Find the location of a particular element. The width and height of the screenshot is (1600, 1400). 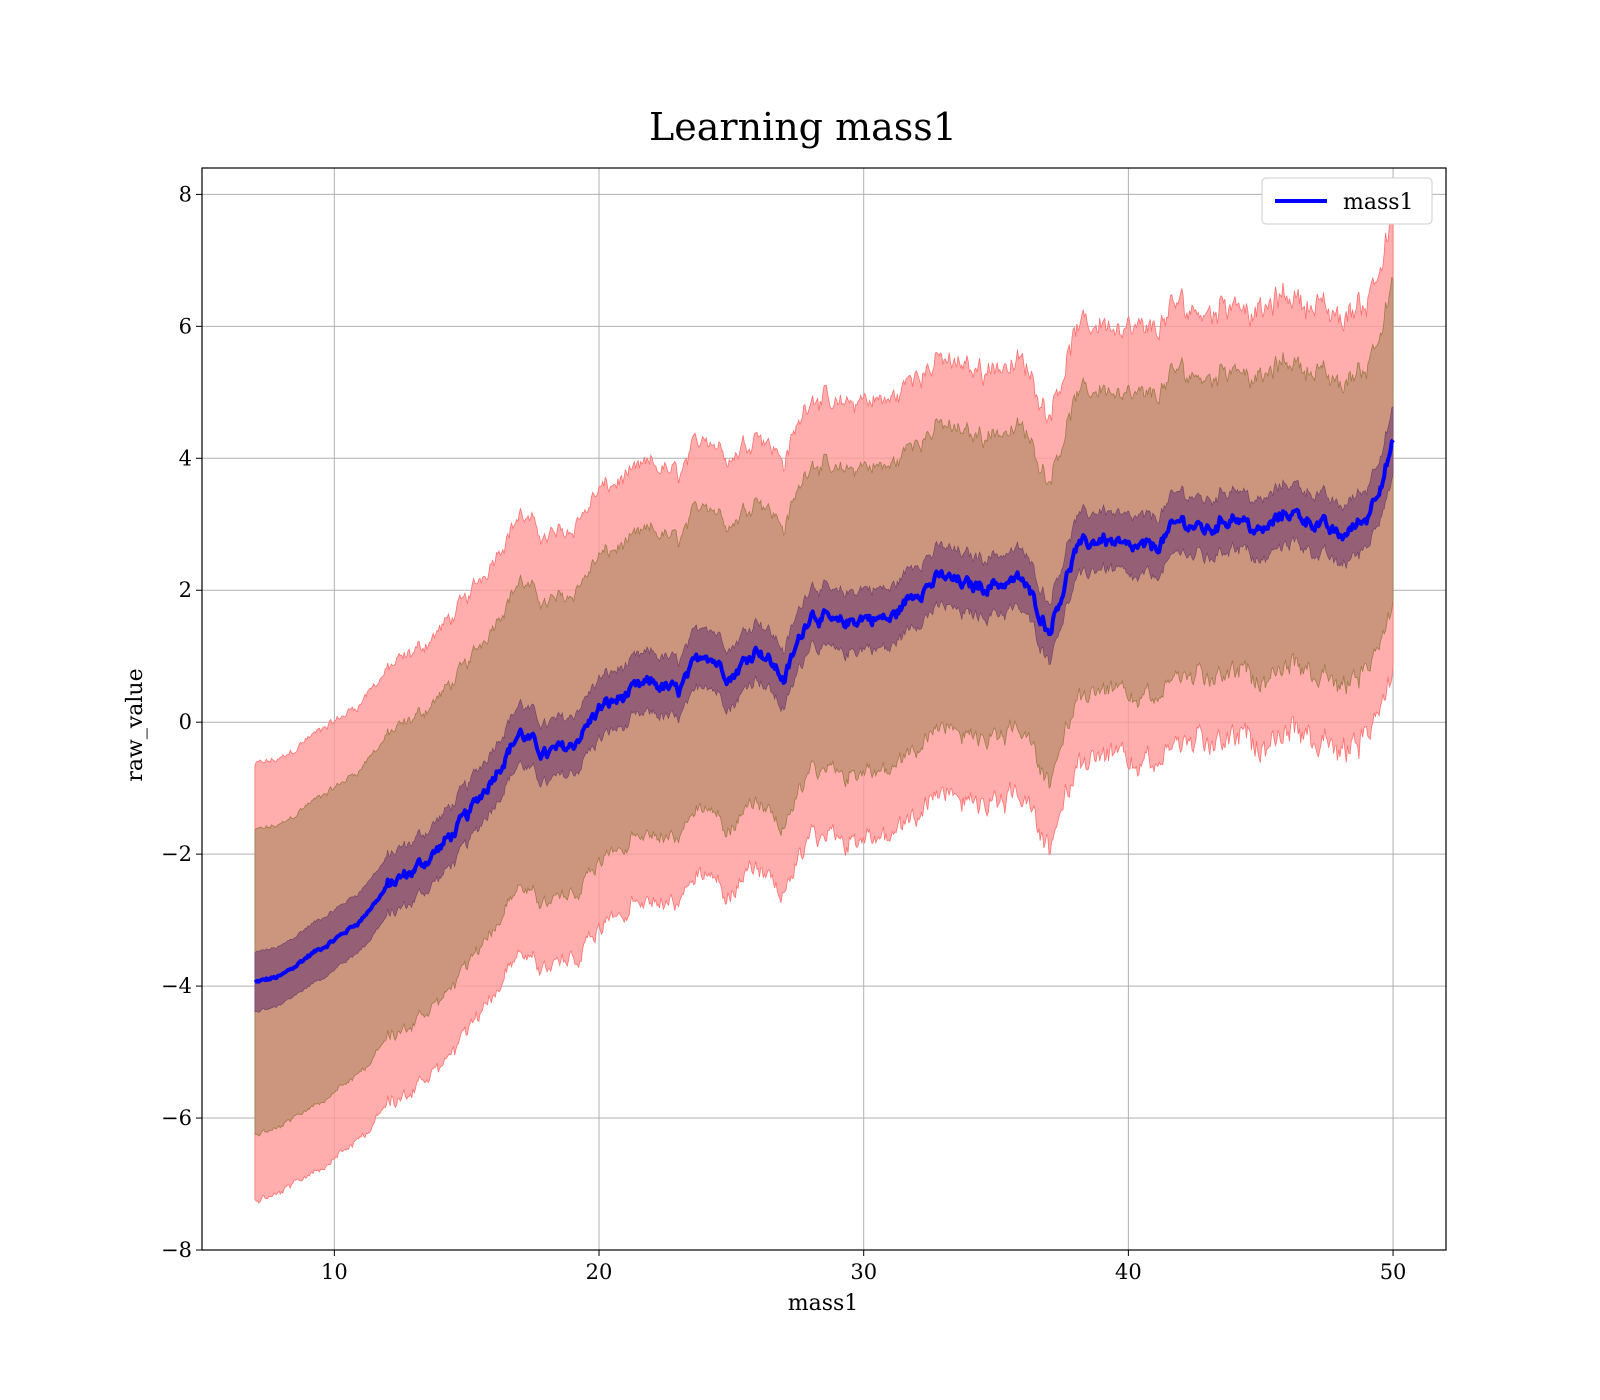

legend-label-mass1: mass1 is located at coordinates (1378, 202).